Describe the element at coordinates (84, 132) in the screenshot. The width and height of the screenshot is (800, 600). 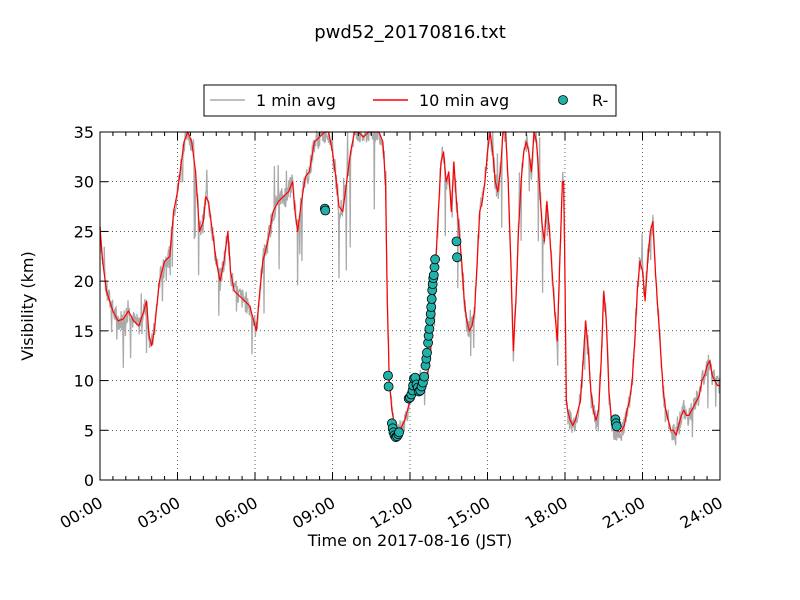
I see `y-tick-label: 35` at that location.